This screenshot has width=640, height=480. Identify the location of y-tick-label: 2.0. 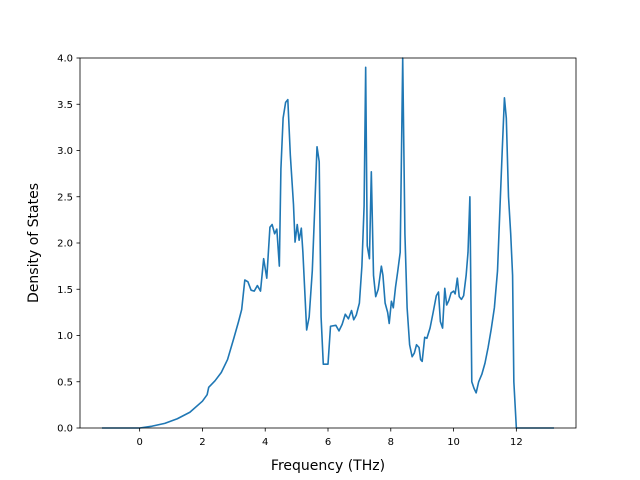
(65, 244).